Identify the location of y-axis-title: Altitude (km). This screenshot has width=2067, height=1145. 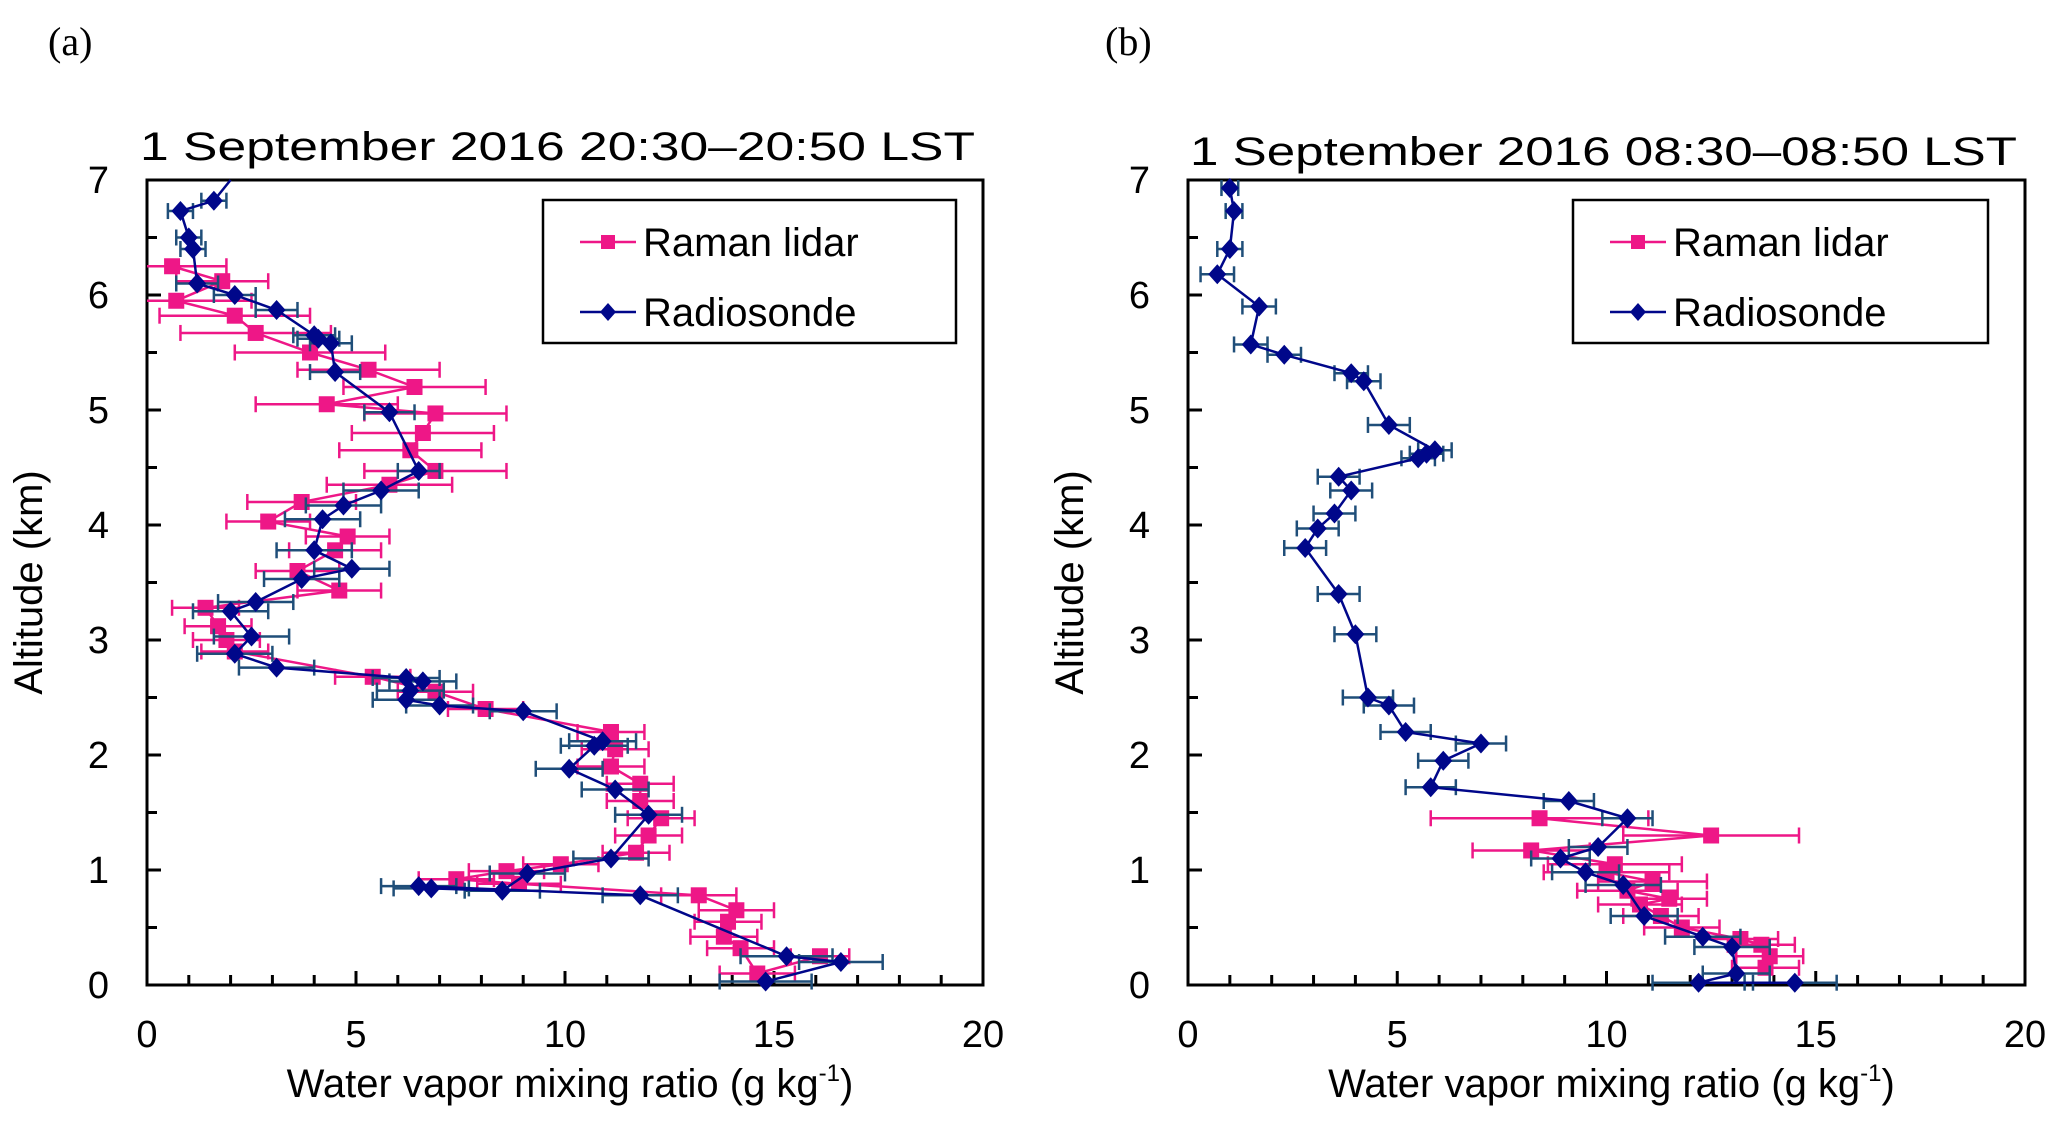
(29, 582).